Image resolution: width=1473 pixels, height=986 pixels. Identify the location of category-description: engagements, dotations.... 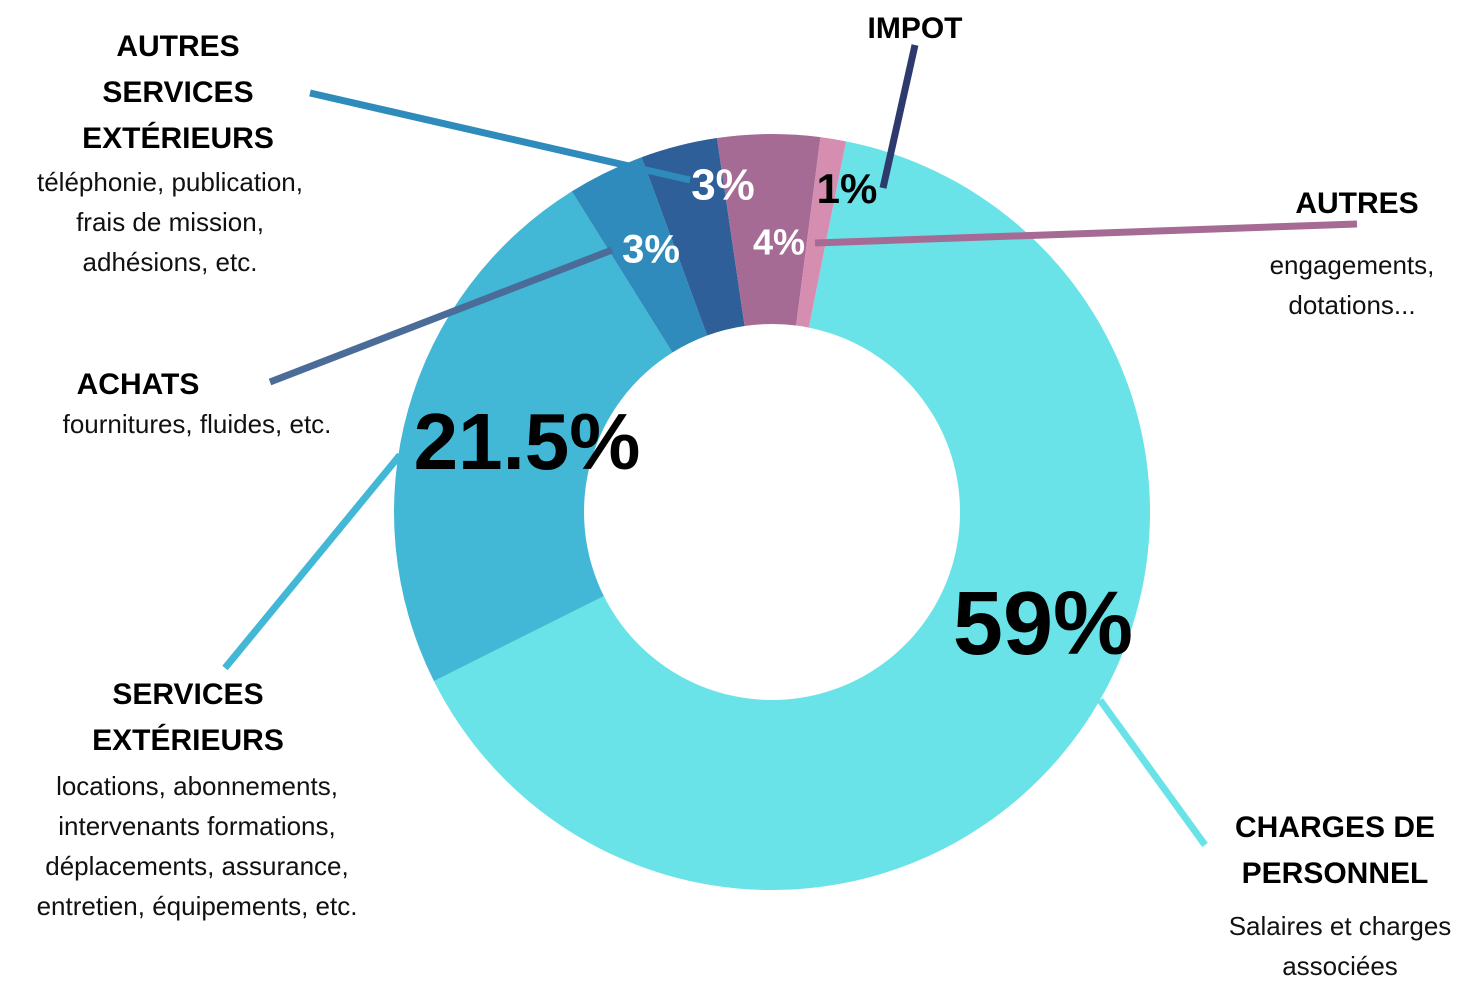
(1352, 285).